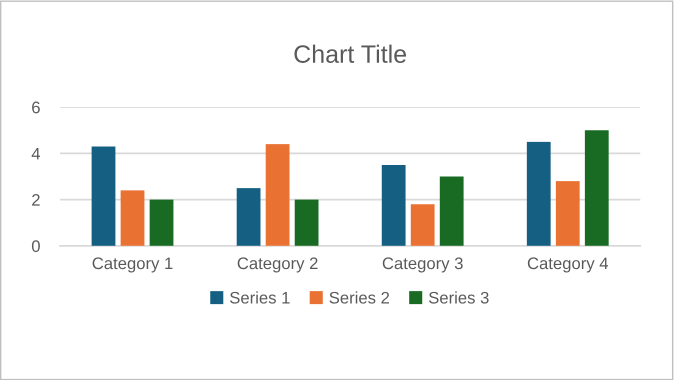 This screenshot has width=674, height=380. What do you see at coordinates (278, 265) in the screenshot?
I see `x-tick-label: Category 2` at bounding box center [278, 265].